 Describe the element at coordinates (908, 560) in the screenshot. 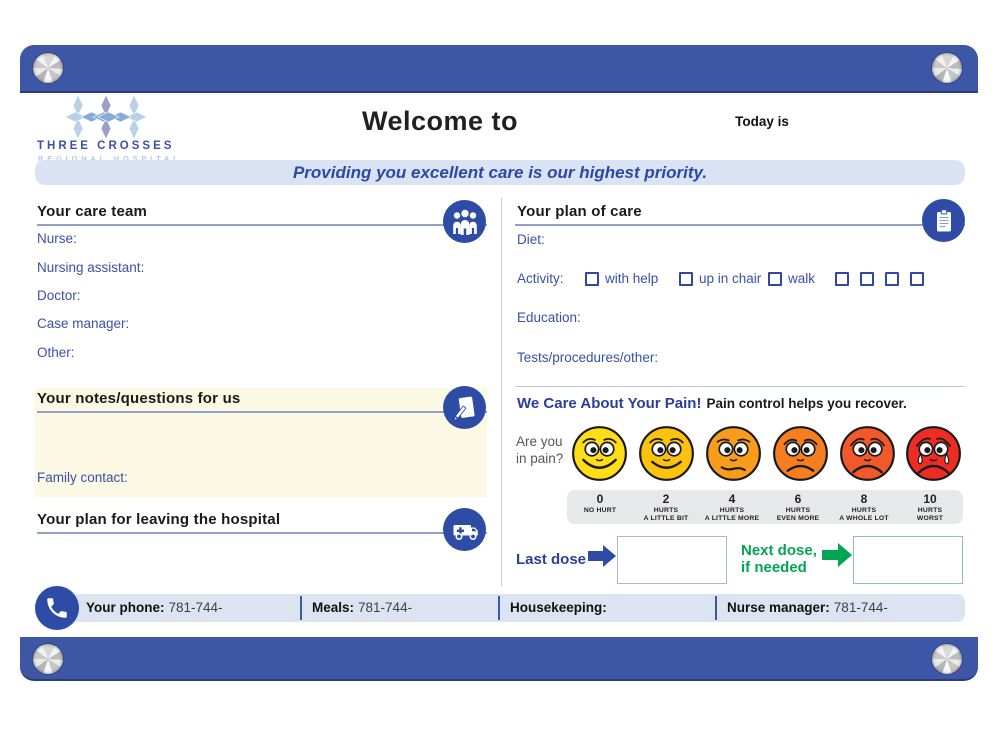

I see `next-dose-box` at that location.